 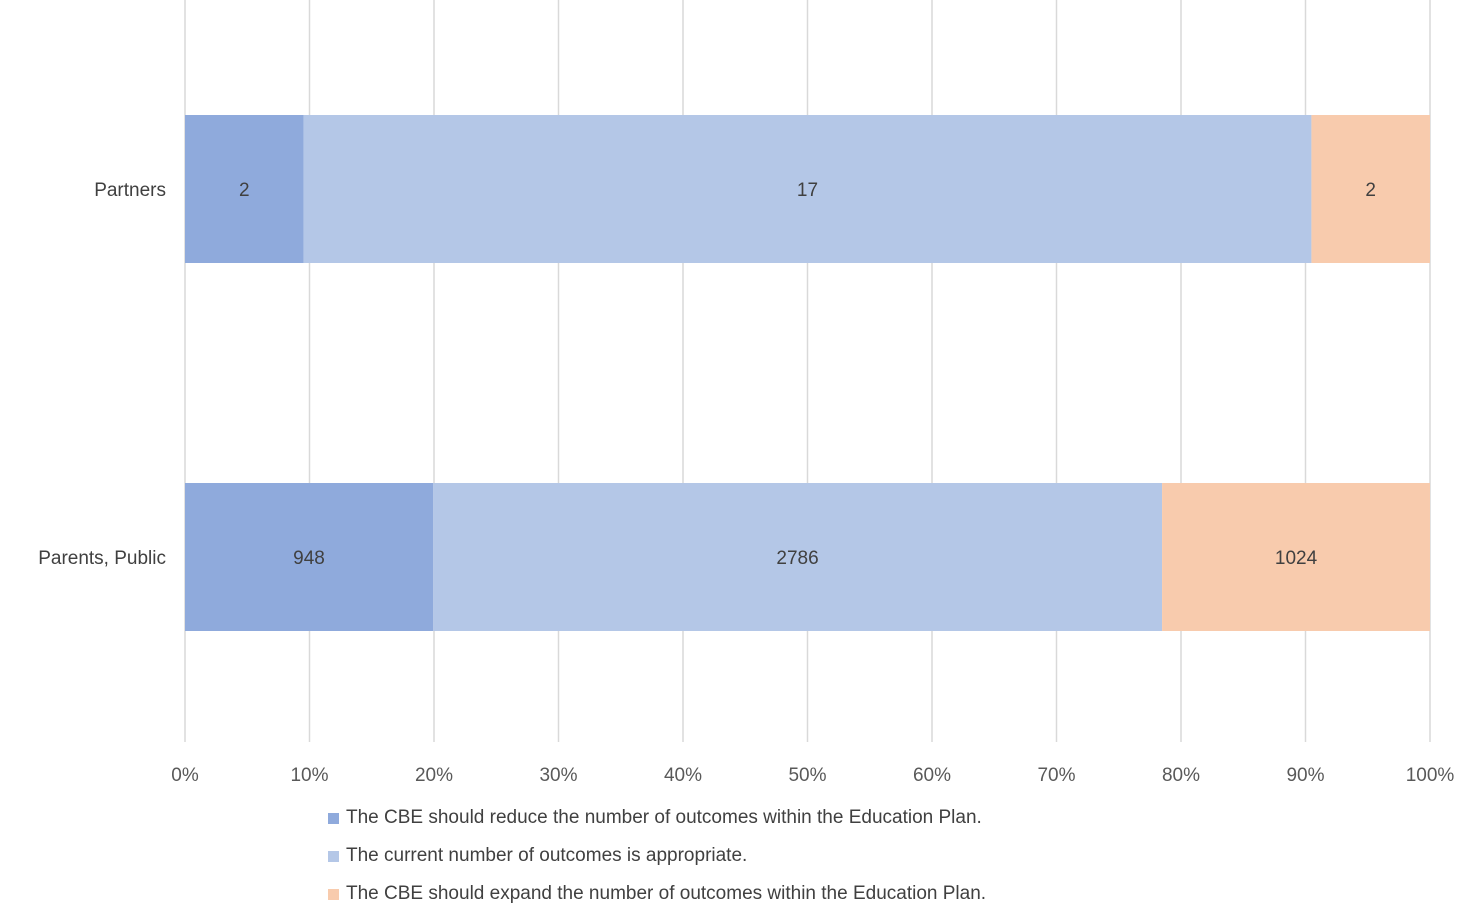 What do you see at coordinates (807, 775) in the screenshot?
I see `x-tick-label: 50%` at bounding box center [807, 775].